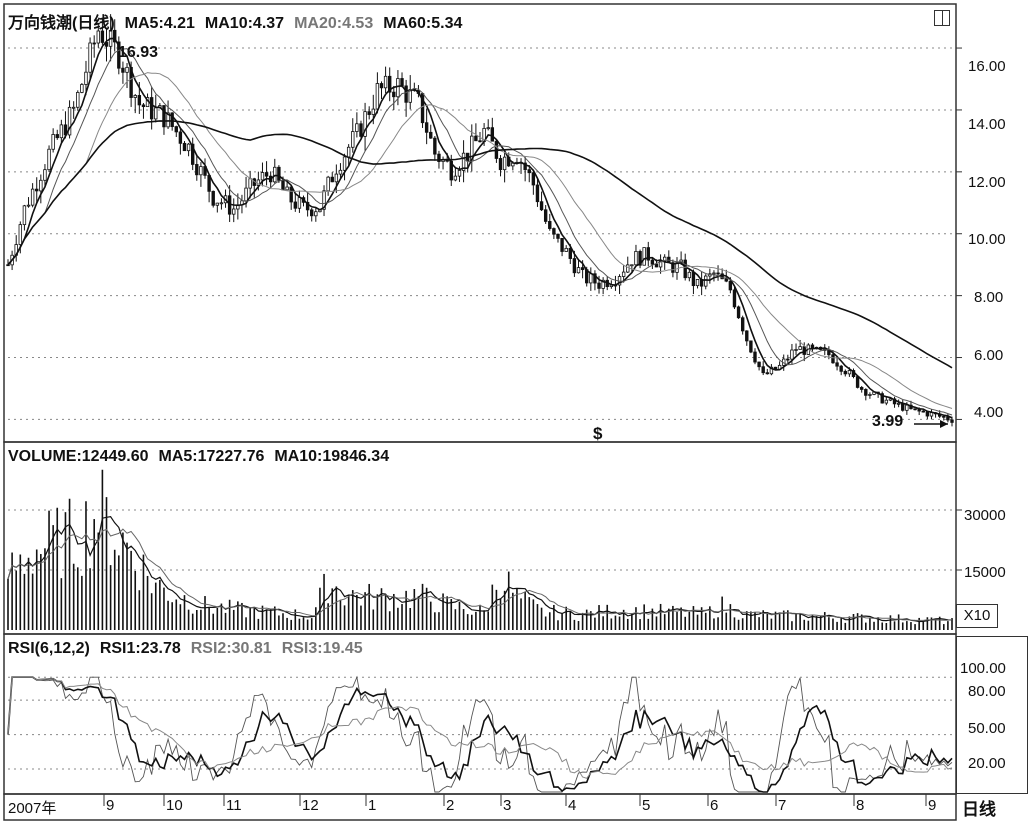 The image size is (1030, 822). I want to click on x-axis-ticks, so click(515, 800).